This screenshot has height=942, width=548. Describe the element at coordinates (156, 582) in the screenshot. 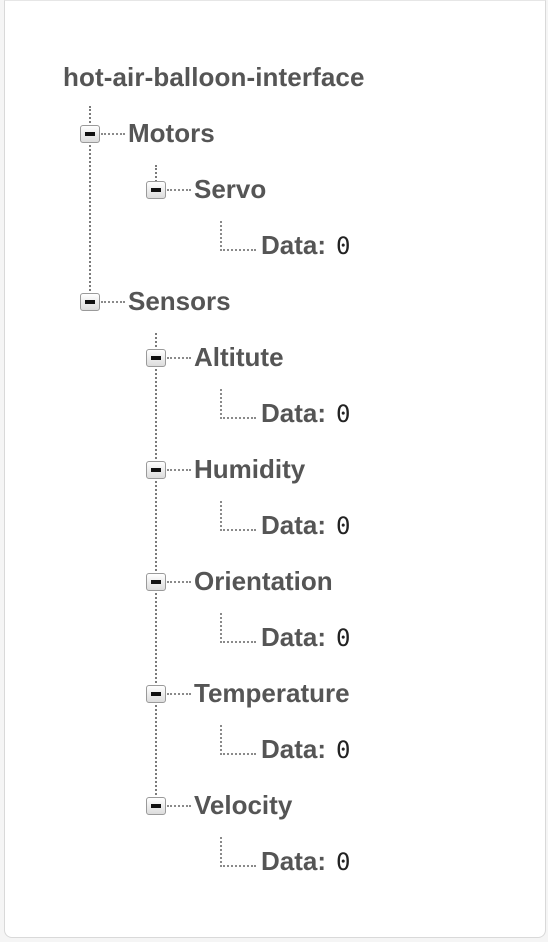

I see `orientation-collapse-toggle` at that location.